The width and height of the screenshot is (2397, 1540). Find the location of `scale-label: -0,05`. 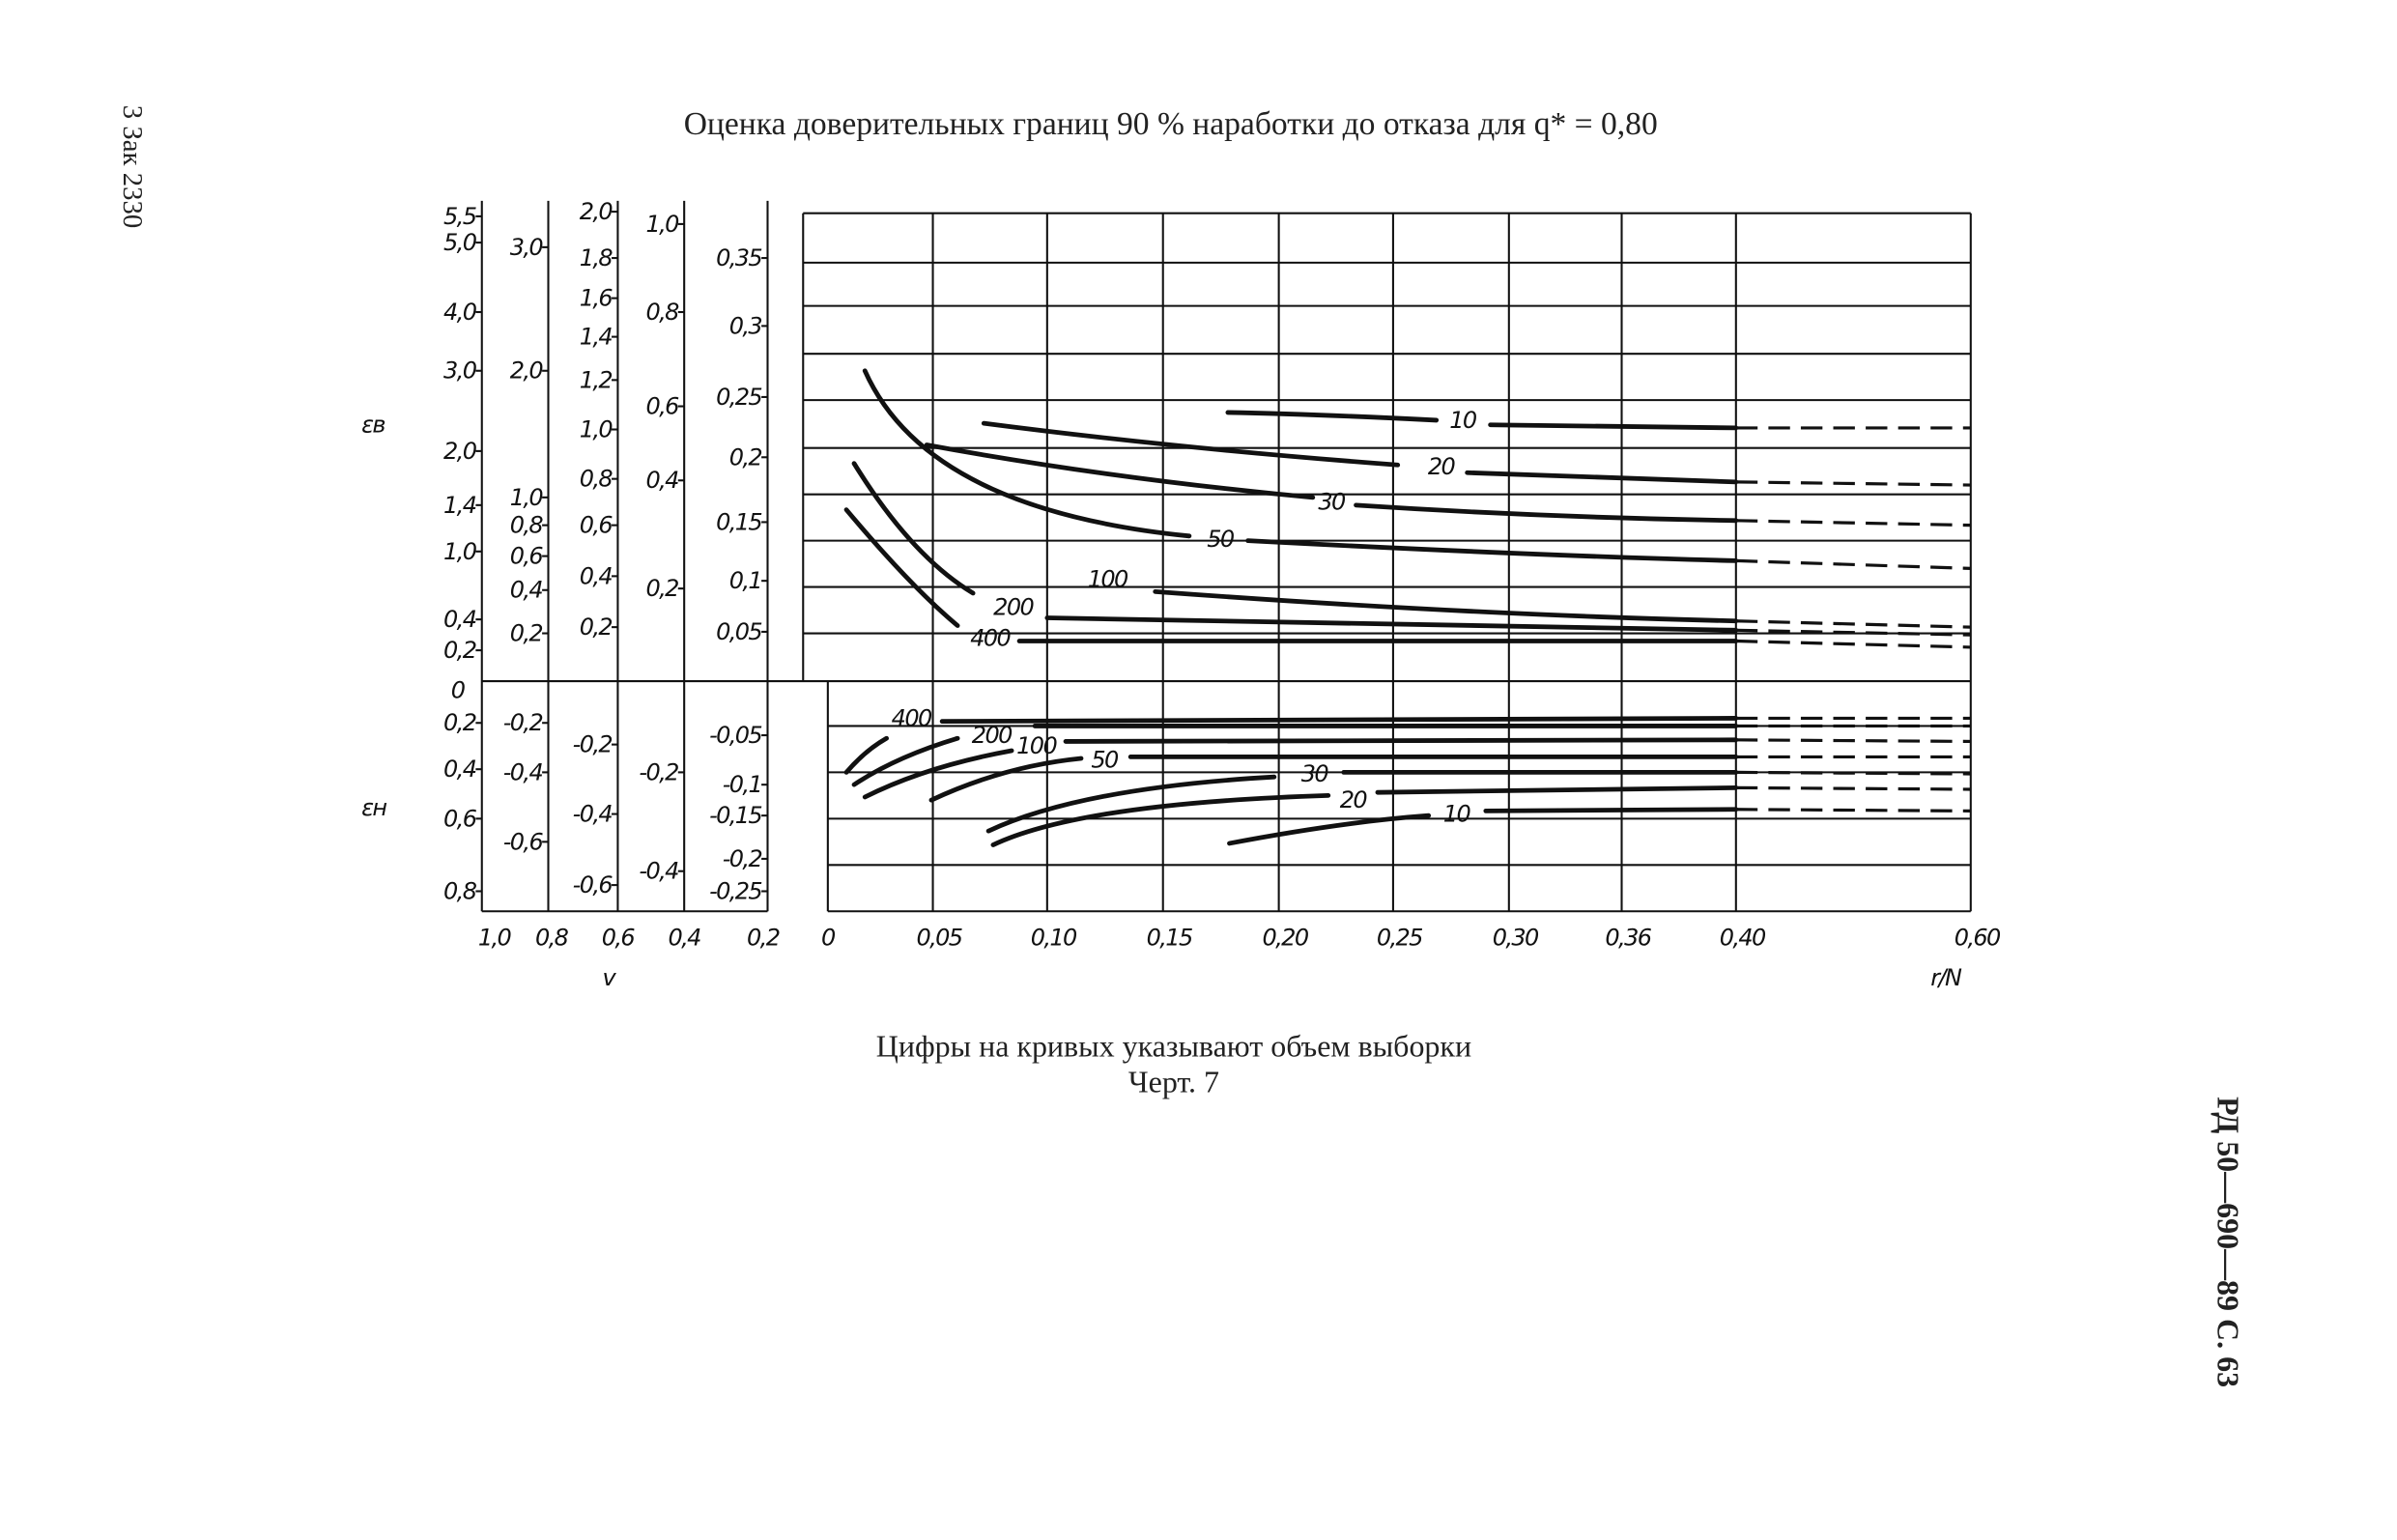

scale-label: -0,05 is located at coordinates (735, 735).